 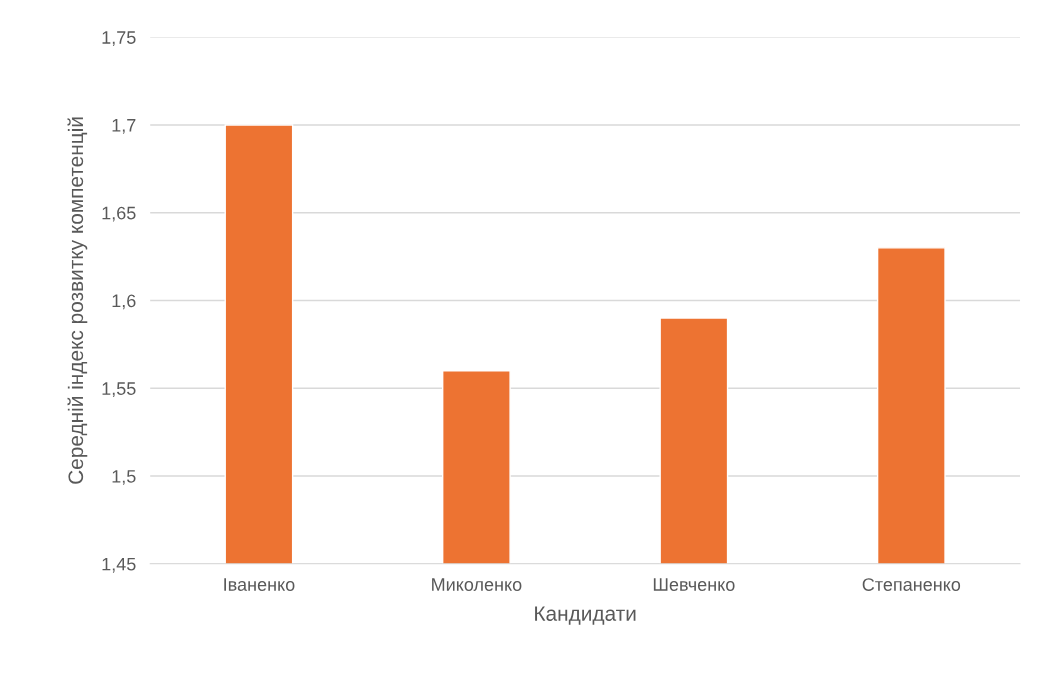 I want to click on y-axis-title: Середній індекс розвитку компетенцій, so click(x=77, y=300).